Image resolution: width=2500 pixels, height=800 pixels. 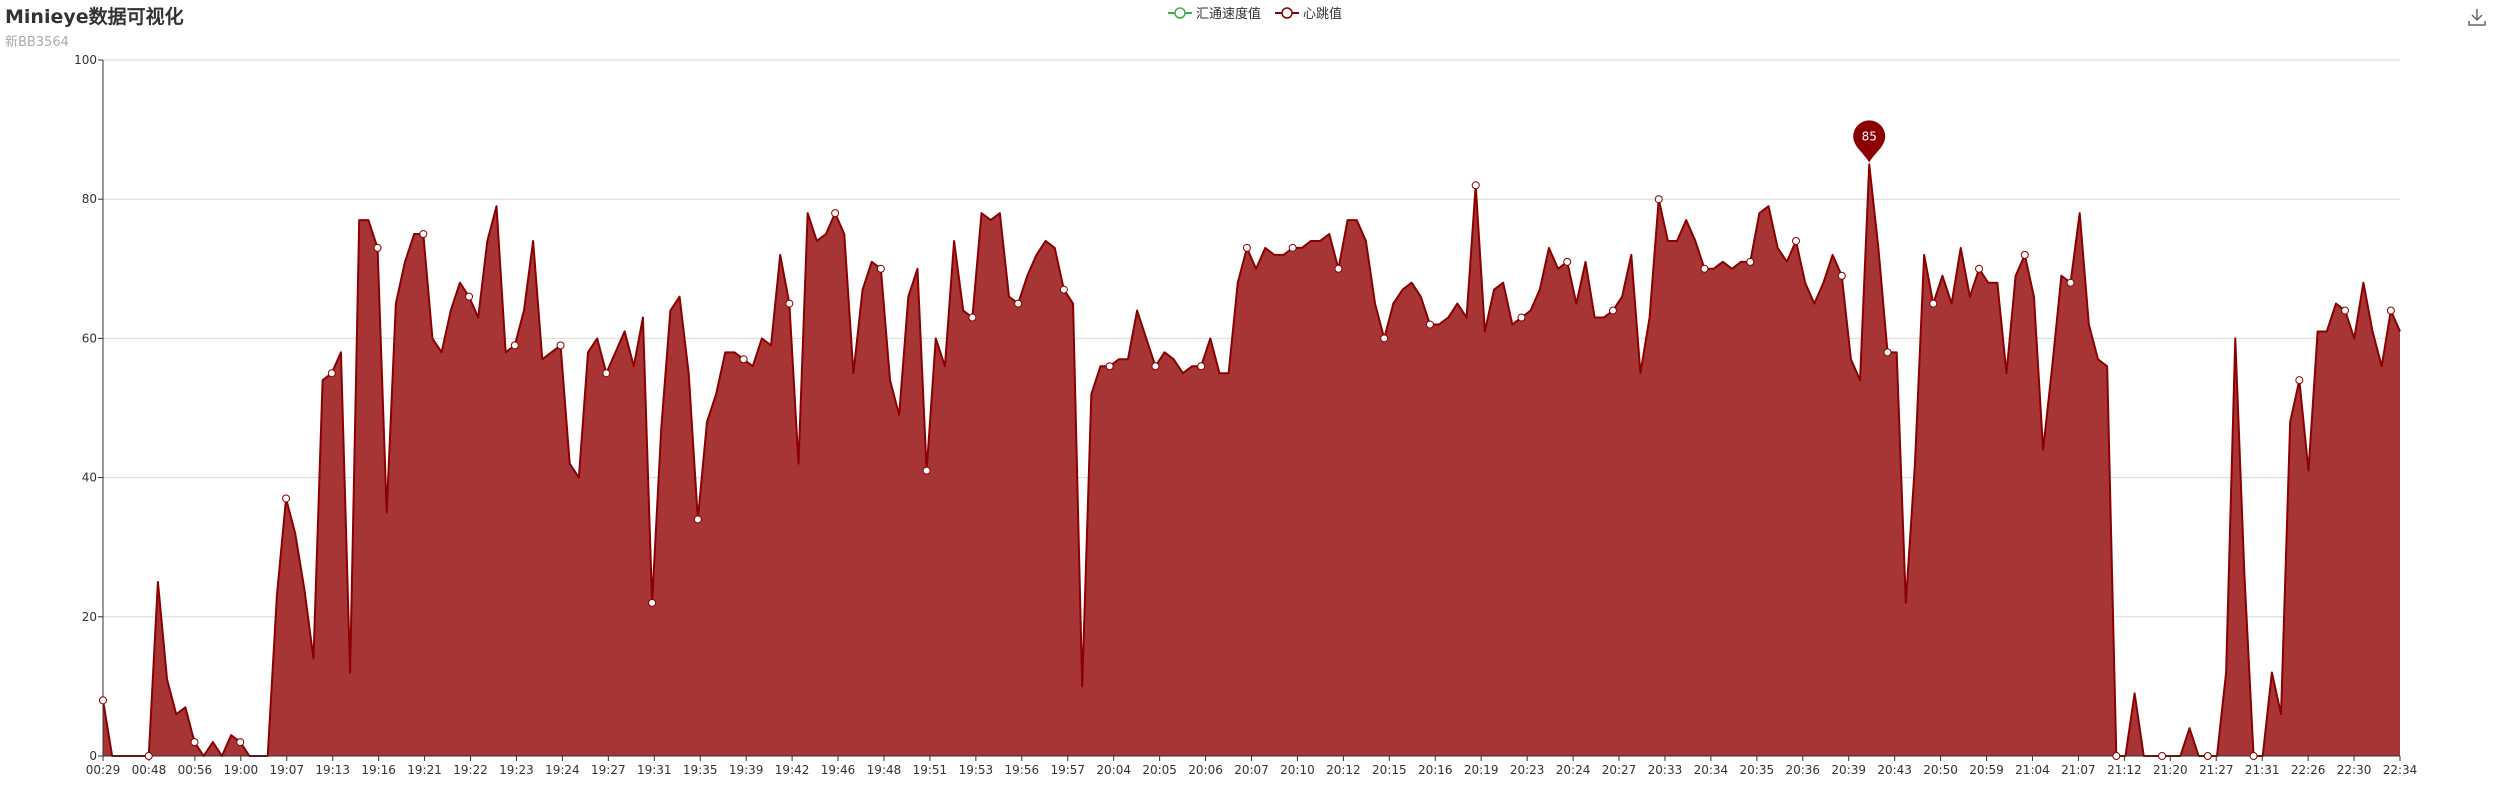 What do you see at coordinates (1159, 770) in the screenshot?
I see `x-tick-label: 20:05` at bounding box center [1159, 770].